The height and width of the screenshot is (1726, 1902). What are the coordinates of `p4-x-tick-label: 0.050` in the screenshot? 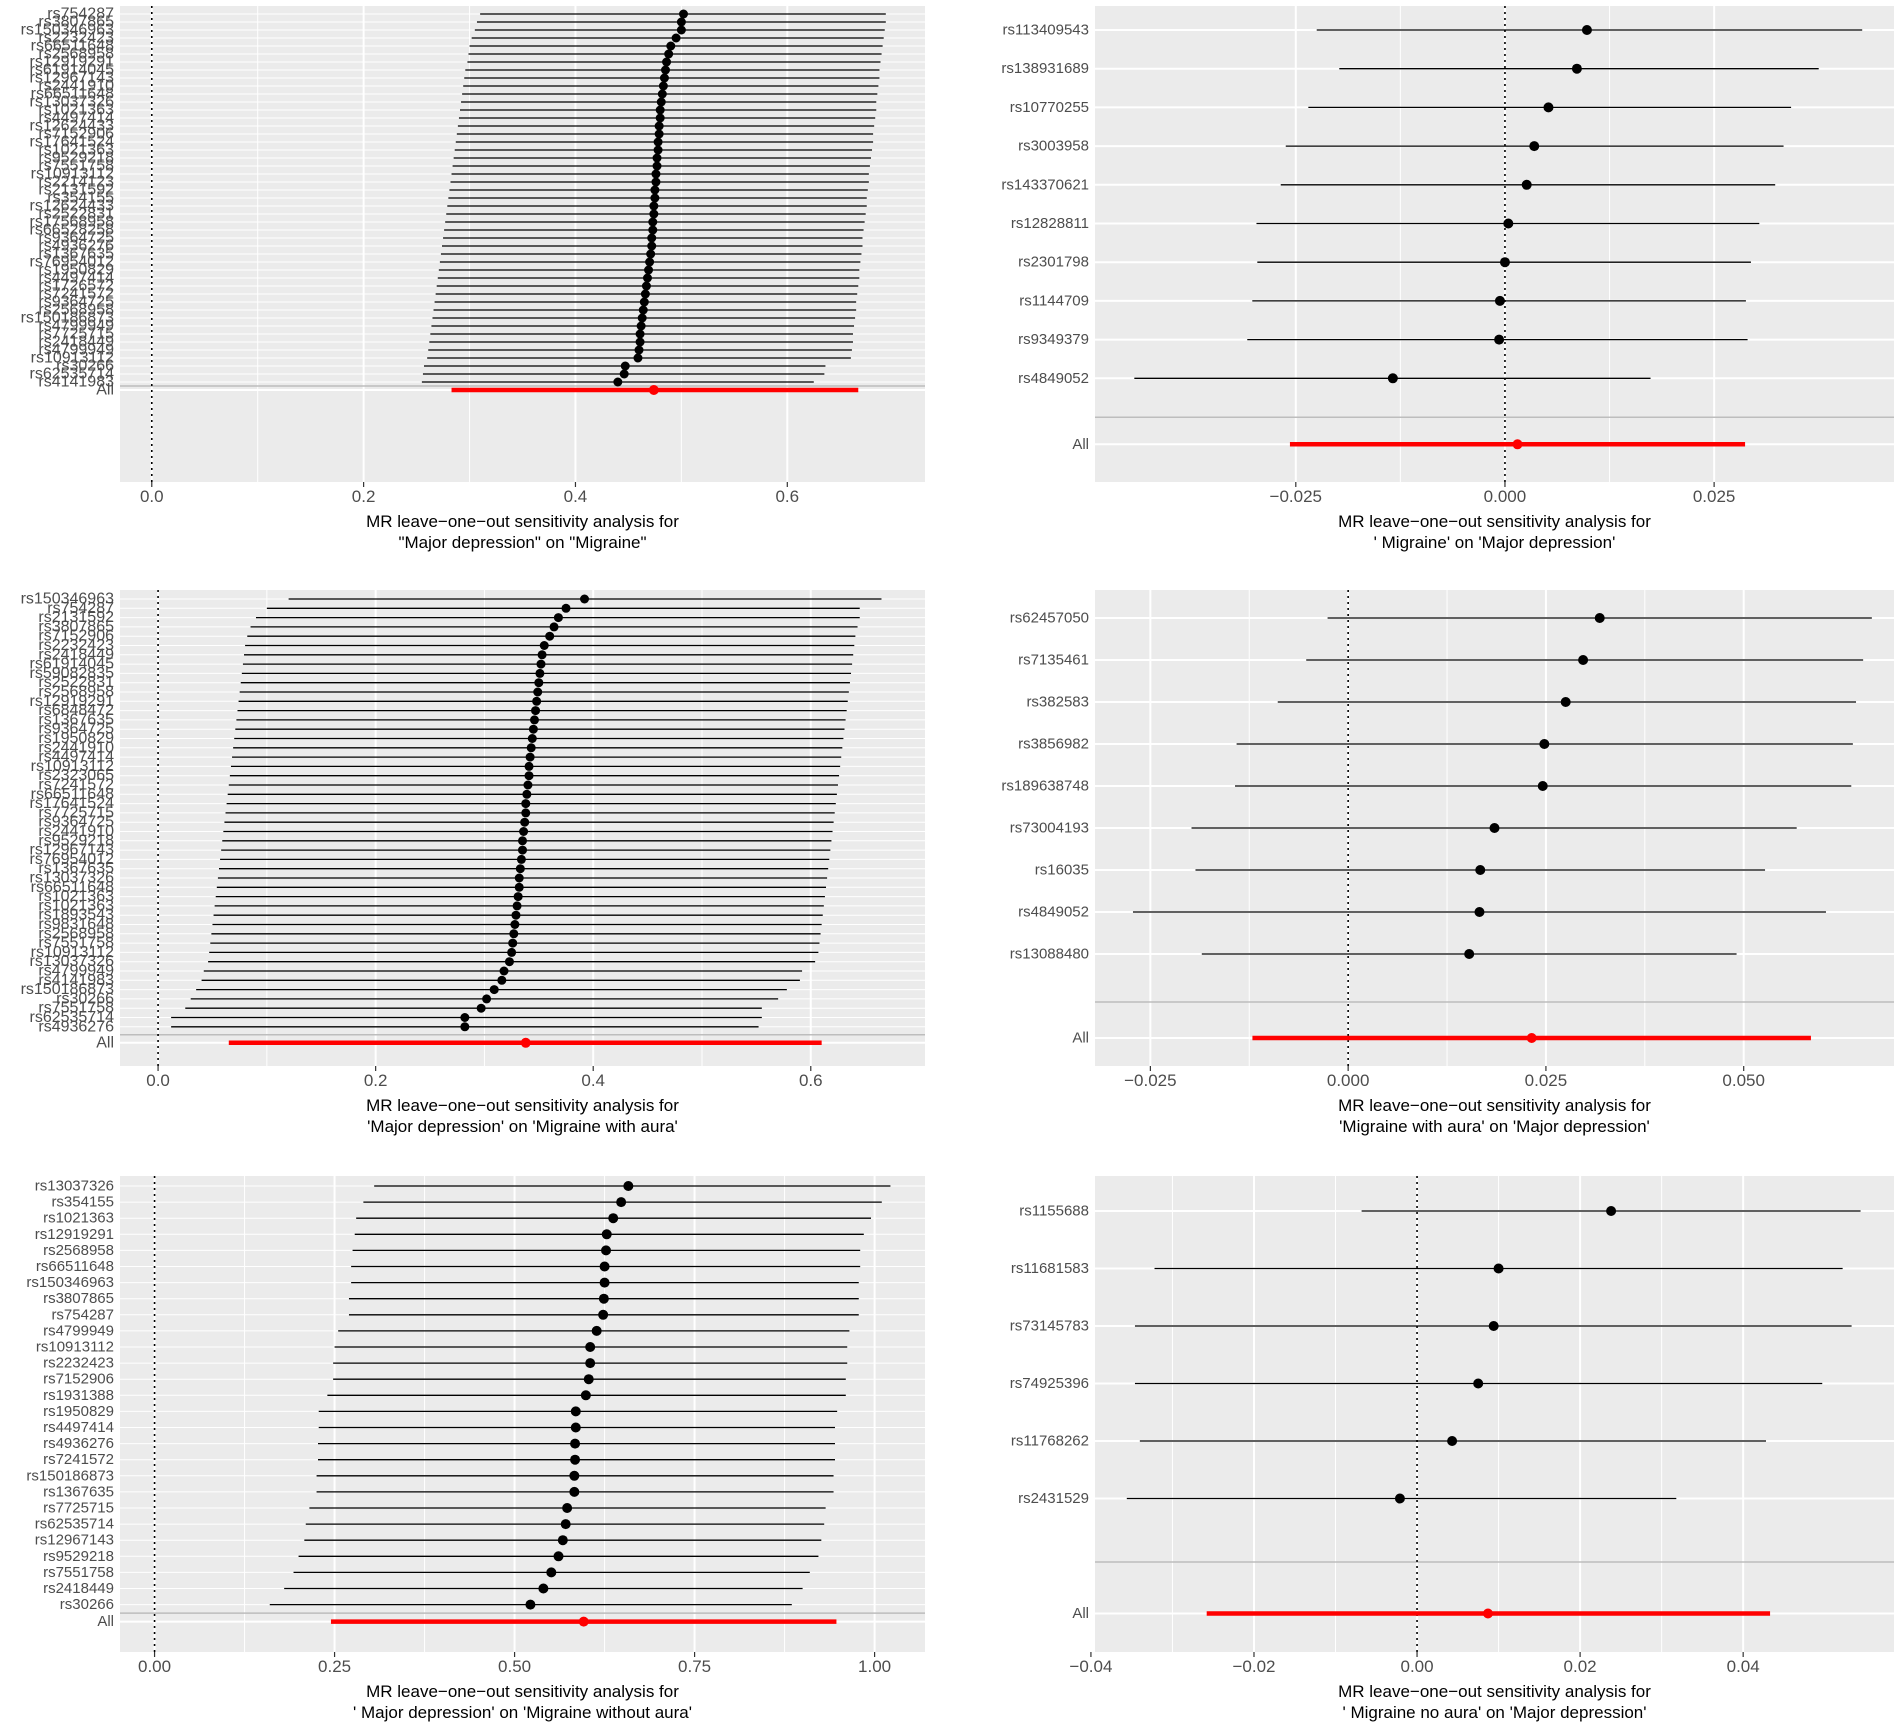 It's located at (1743, 1080).